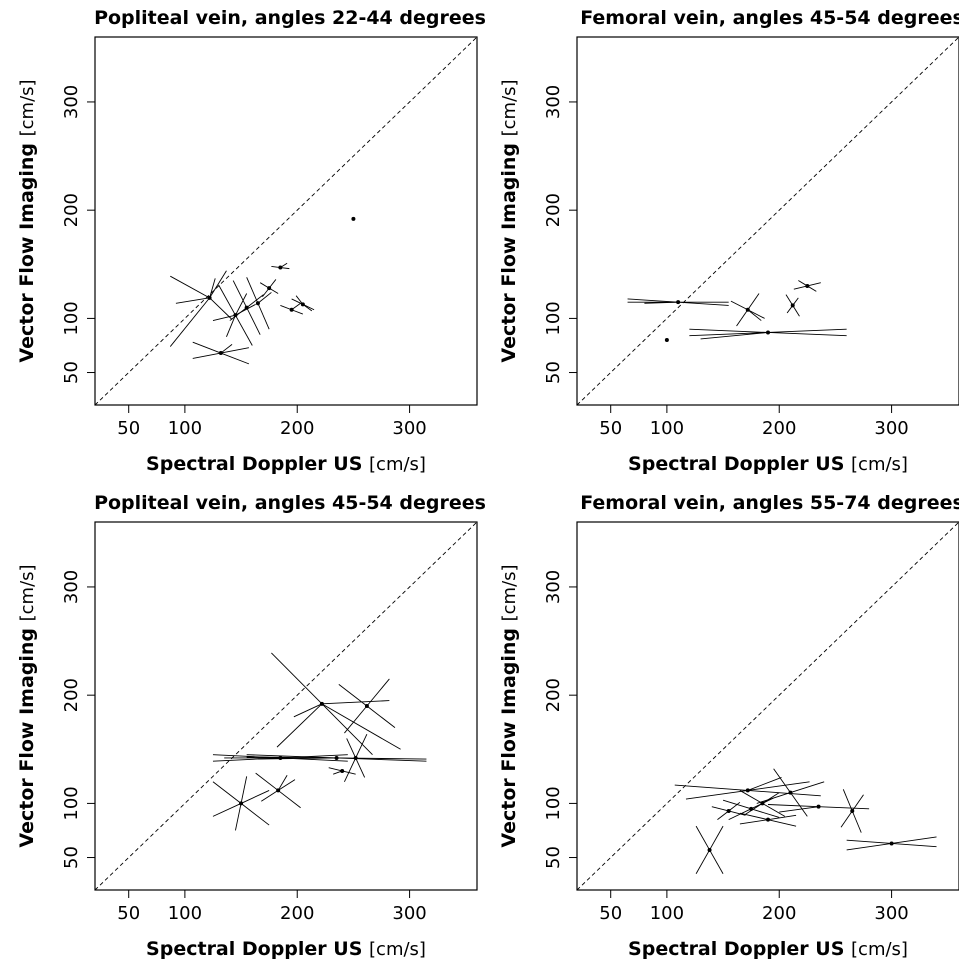  What do you see at coordinates (768, 464) in the screenshot?
I see `x-axis-label: Spectral Doppler US [cm/s]` at bounding box center [768, 464].